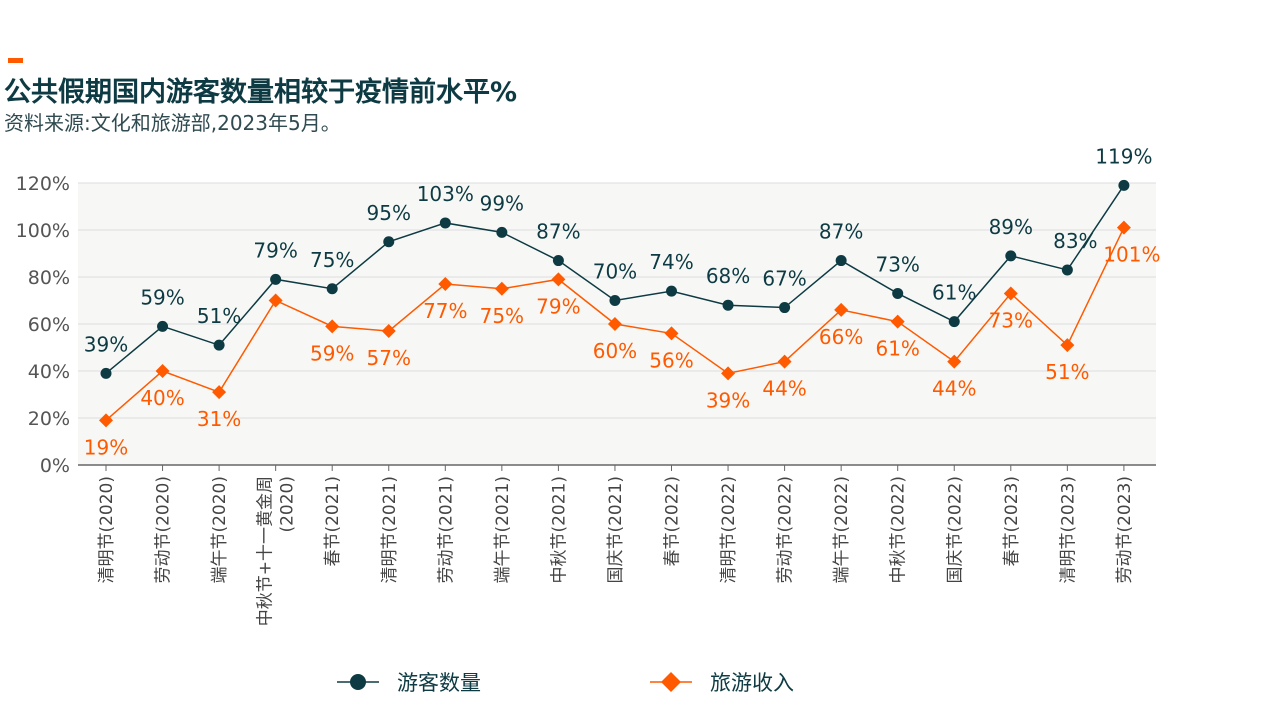  I want to click on diamond-marker-icon, so click(671, 682).